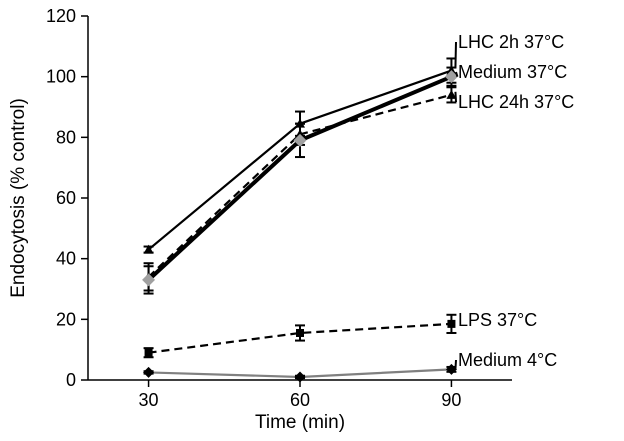 This screenshot has width=624, height=441. Describe the element at coordinates (300, 422) in the screenshot. I see `x-axis-title: Time (min)` at that location.